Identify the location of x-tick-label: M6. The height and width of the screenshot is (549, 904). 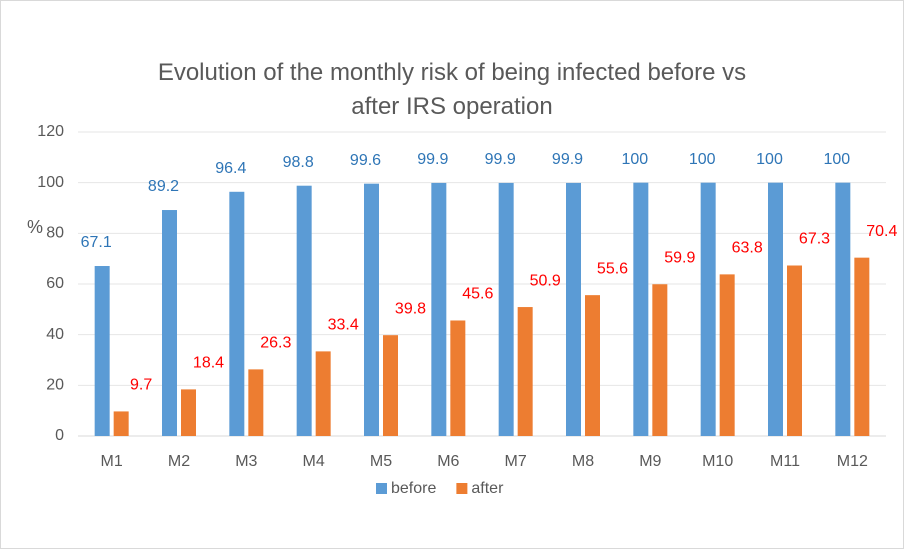
(448, 461).